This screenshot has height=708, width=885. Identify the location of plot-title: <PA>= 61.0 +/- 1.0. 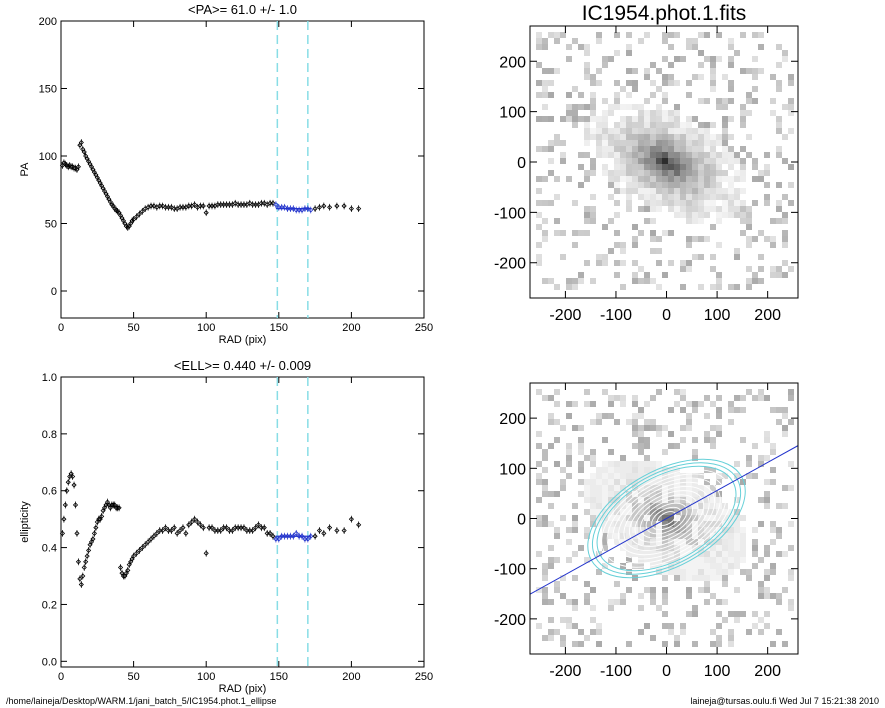
(242, 9).